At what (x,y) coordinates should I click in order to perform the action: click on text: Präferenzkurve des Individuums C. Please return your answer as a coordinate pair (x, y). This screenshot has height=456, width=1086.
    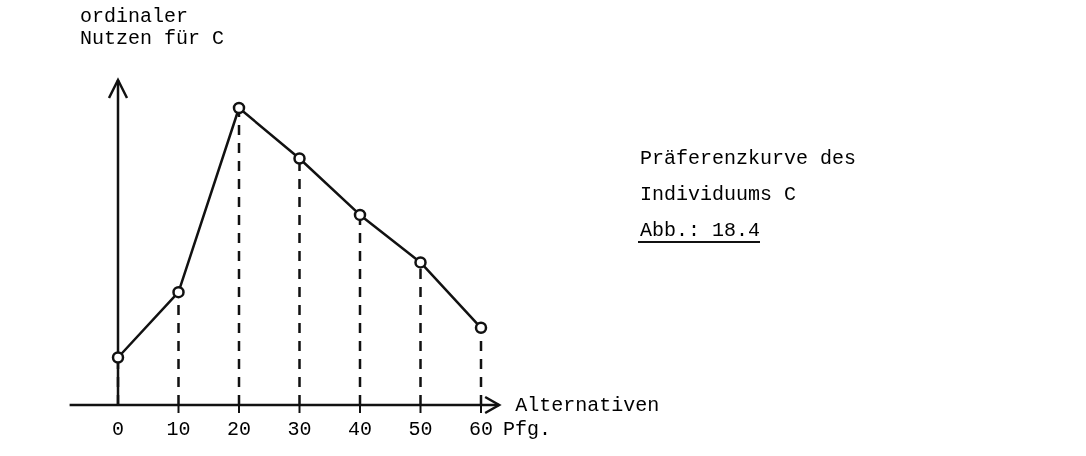
    Looking at the image, I should click on (748, 176).